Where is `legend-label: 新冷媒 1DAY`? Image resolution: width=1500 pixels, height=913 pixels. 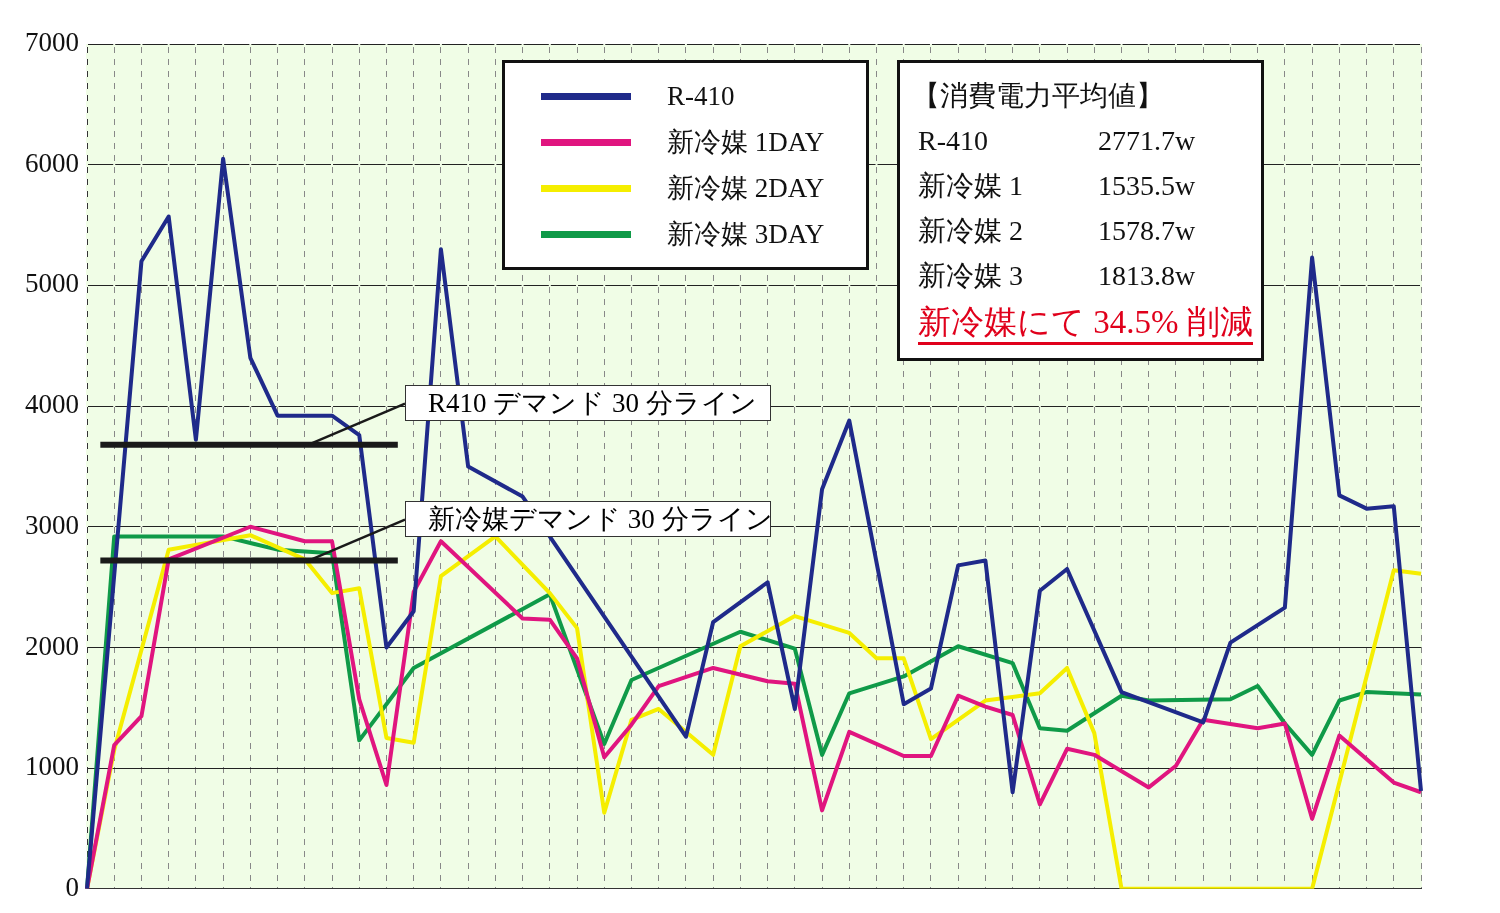 legend-label: 新冷媒 1DAY is located at coordinates (746, 142).